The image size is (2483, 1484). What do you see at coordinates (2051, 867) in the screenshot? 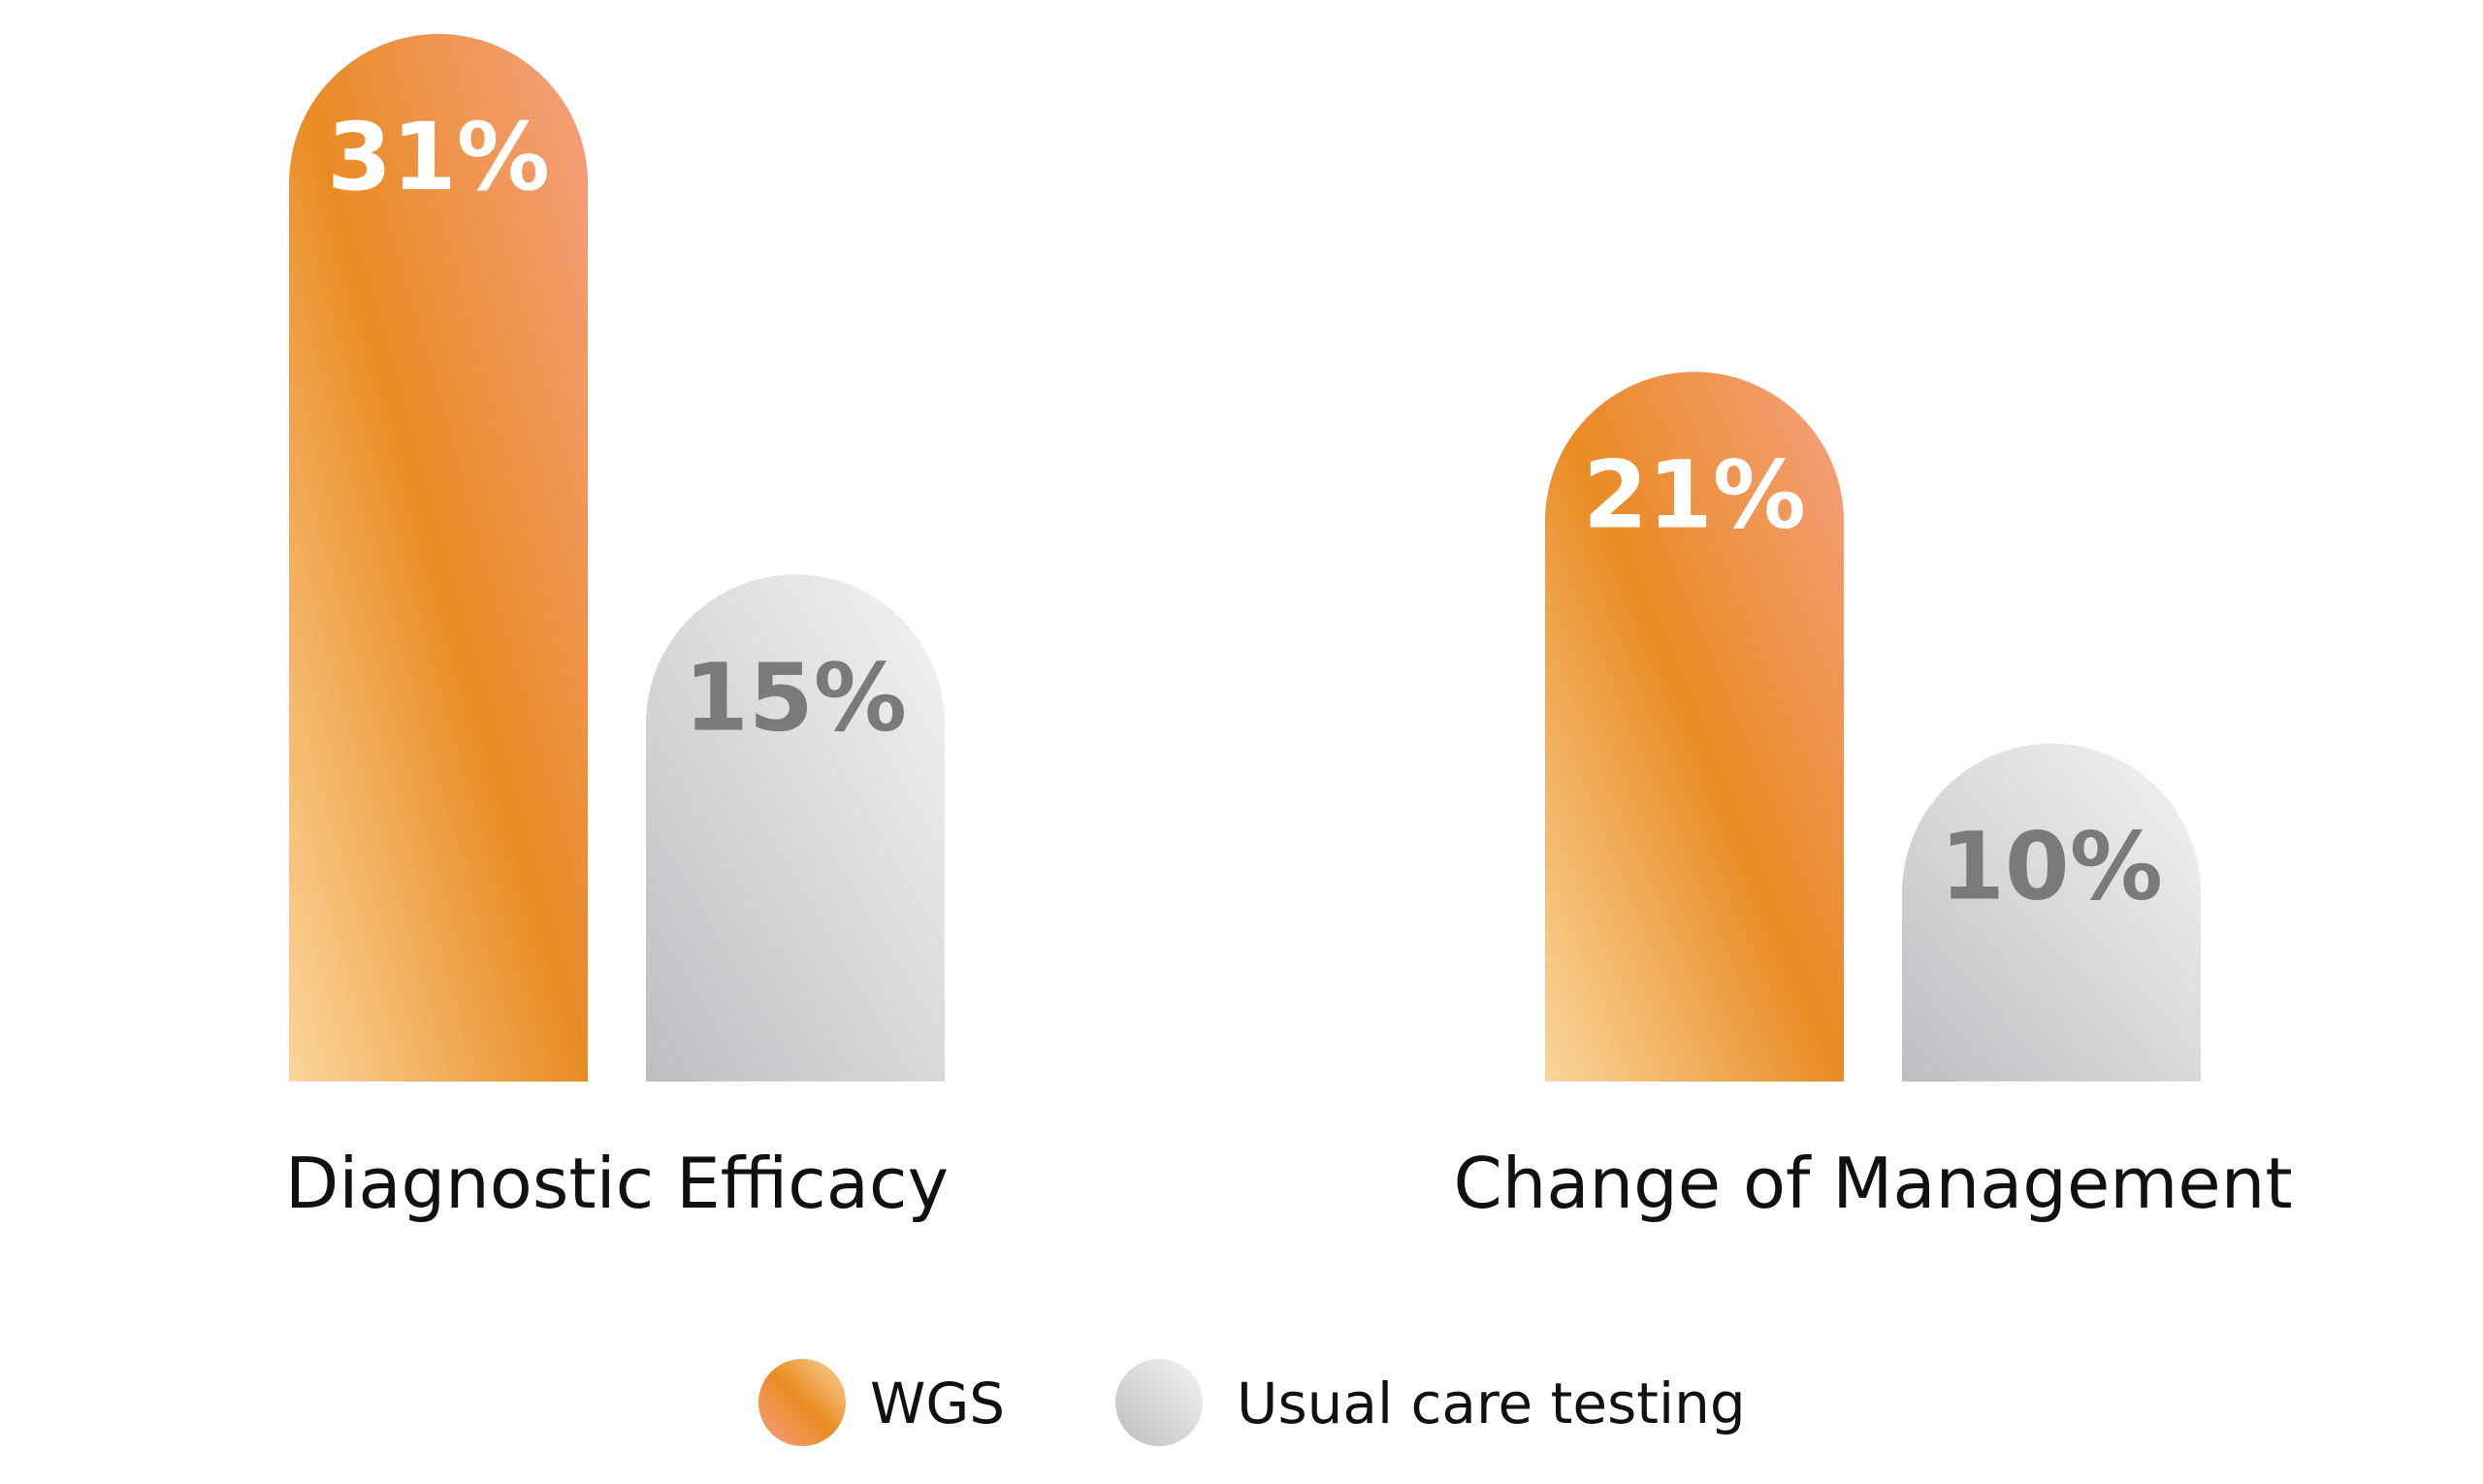
I see `bar-value-label: 10%` at bounding box center [2051, 867].